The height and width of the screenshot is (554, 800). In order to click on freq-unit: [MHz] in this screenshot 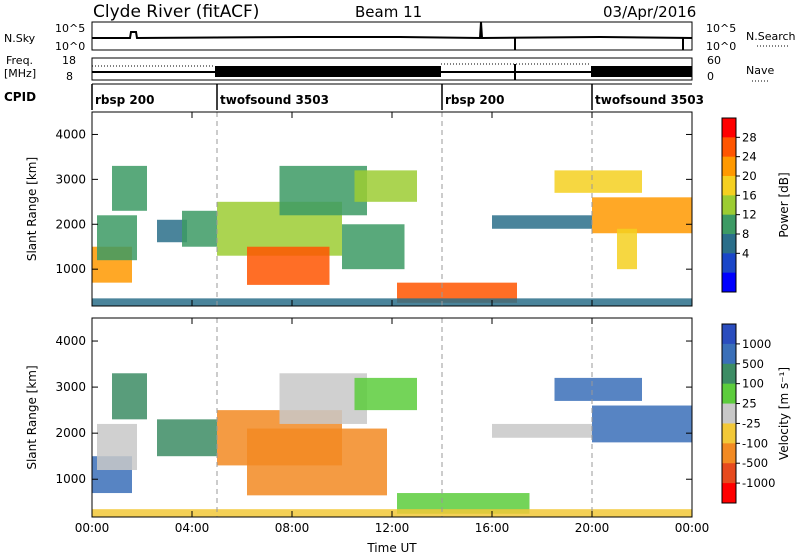, I will do `click(20, 73)`.